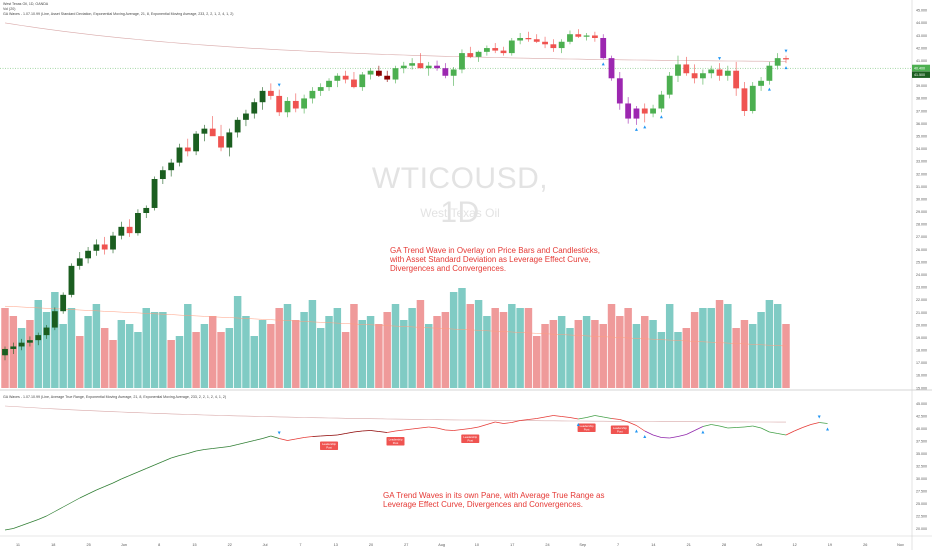  What do you see at coordinates (921, 48) in the screenshot?
I see `price-tick-label: 42.000` at bounding box center [921, 48].